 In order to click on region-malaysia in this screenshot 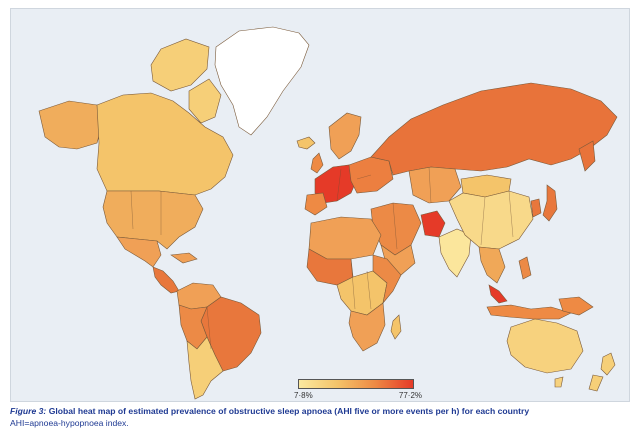, I will do `click(498, 294)`.